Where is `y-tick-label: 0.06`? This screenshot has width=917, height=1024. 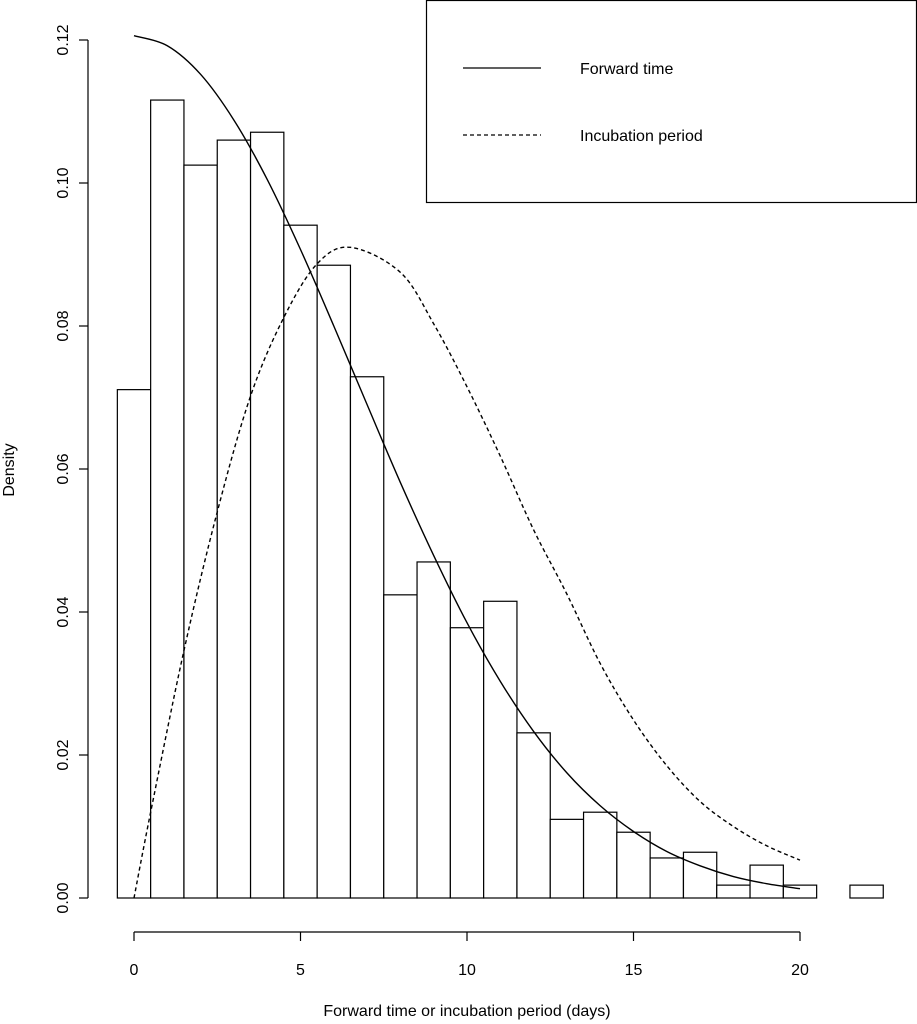
y-tick-label: 0.06 is located at coordinates (63, 468).